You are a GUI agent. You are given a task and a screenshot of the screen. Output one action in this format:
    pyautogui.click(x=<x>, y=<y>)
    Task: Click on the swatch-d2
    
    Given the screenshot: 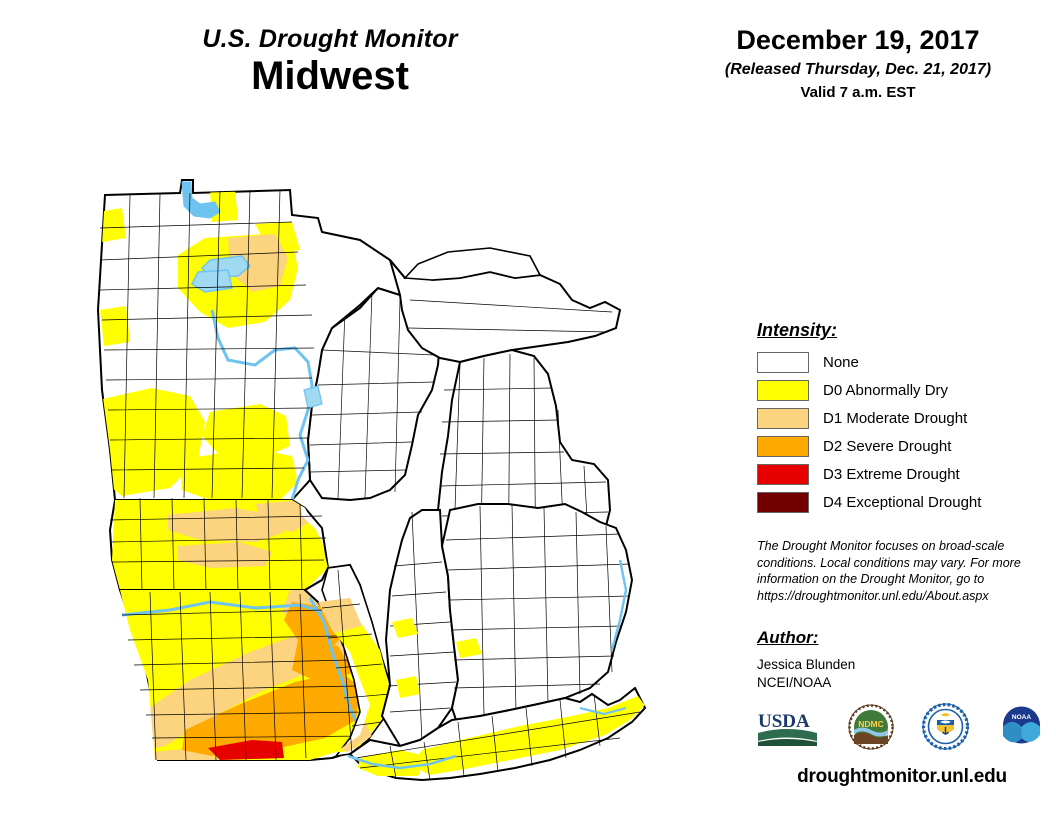 What is the action you would take?
    pyautogui.click(x=783, y=446)
    